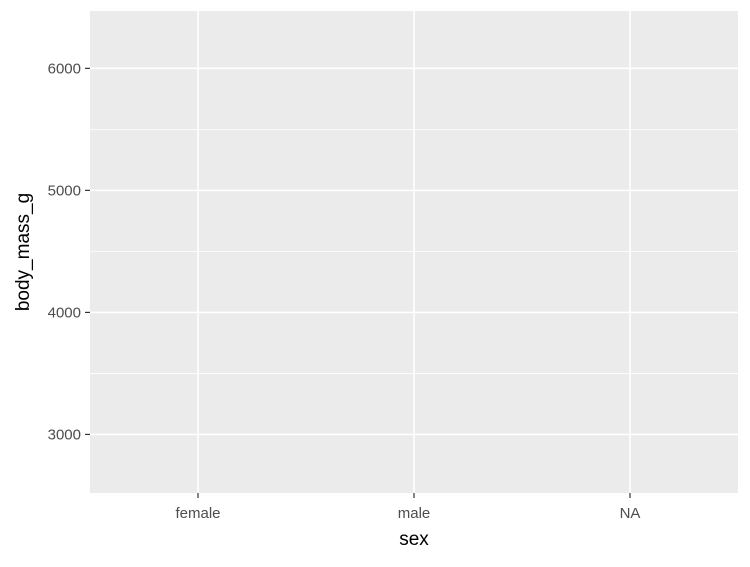 The width and height of the screenshot is (750, 567). What do you see at coordinates (414, 539) in the screenshot?
I see `x-axis-title: sex` at bounding box center [414, 539].